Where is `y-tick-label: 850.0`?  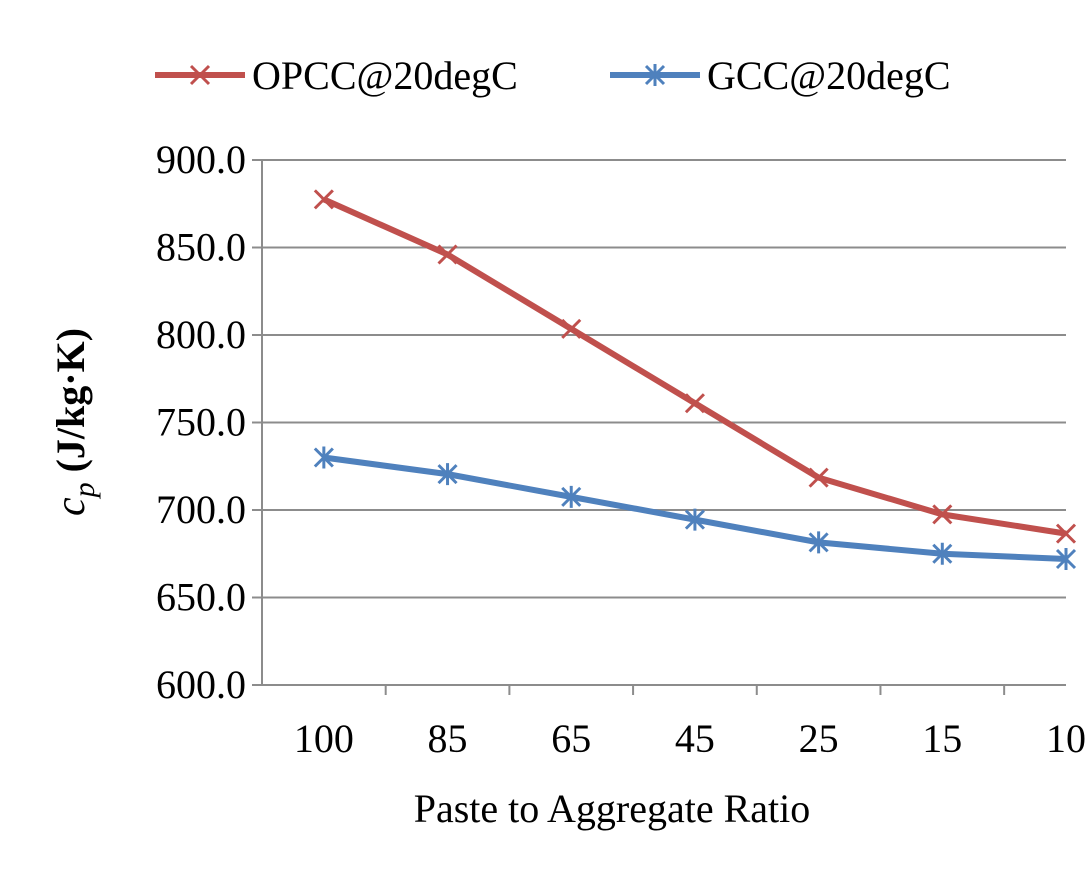 y-tick-label: 850.0 is located at coordinates (201, 247).